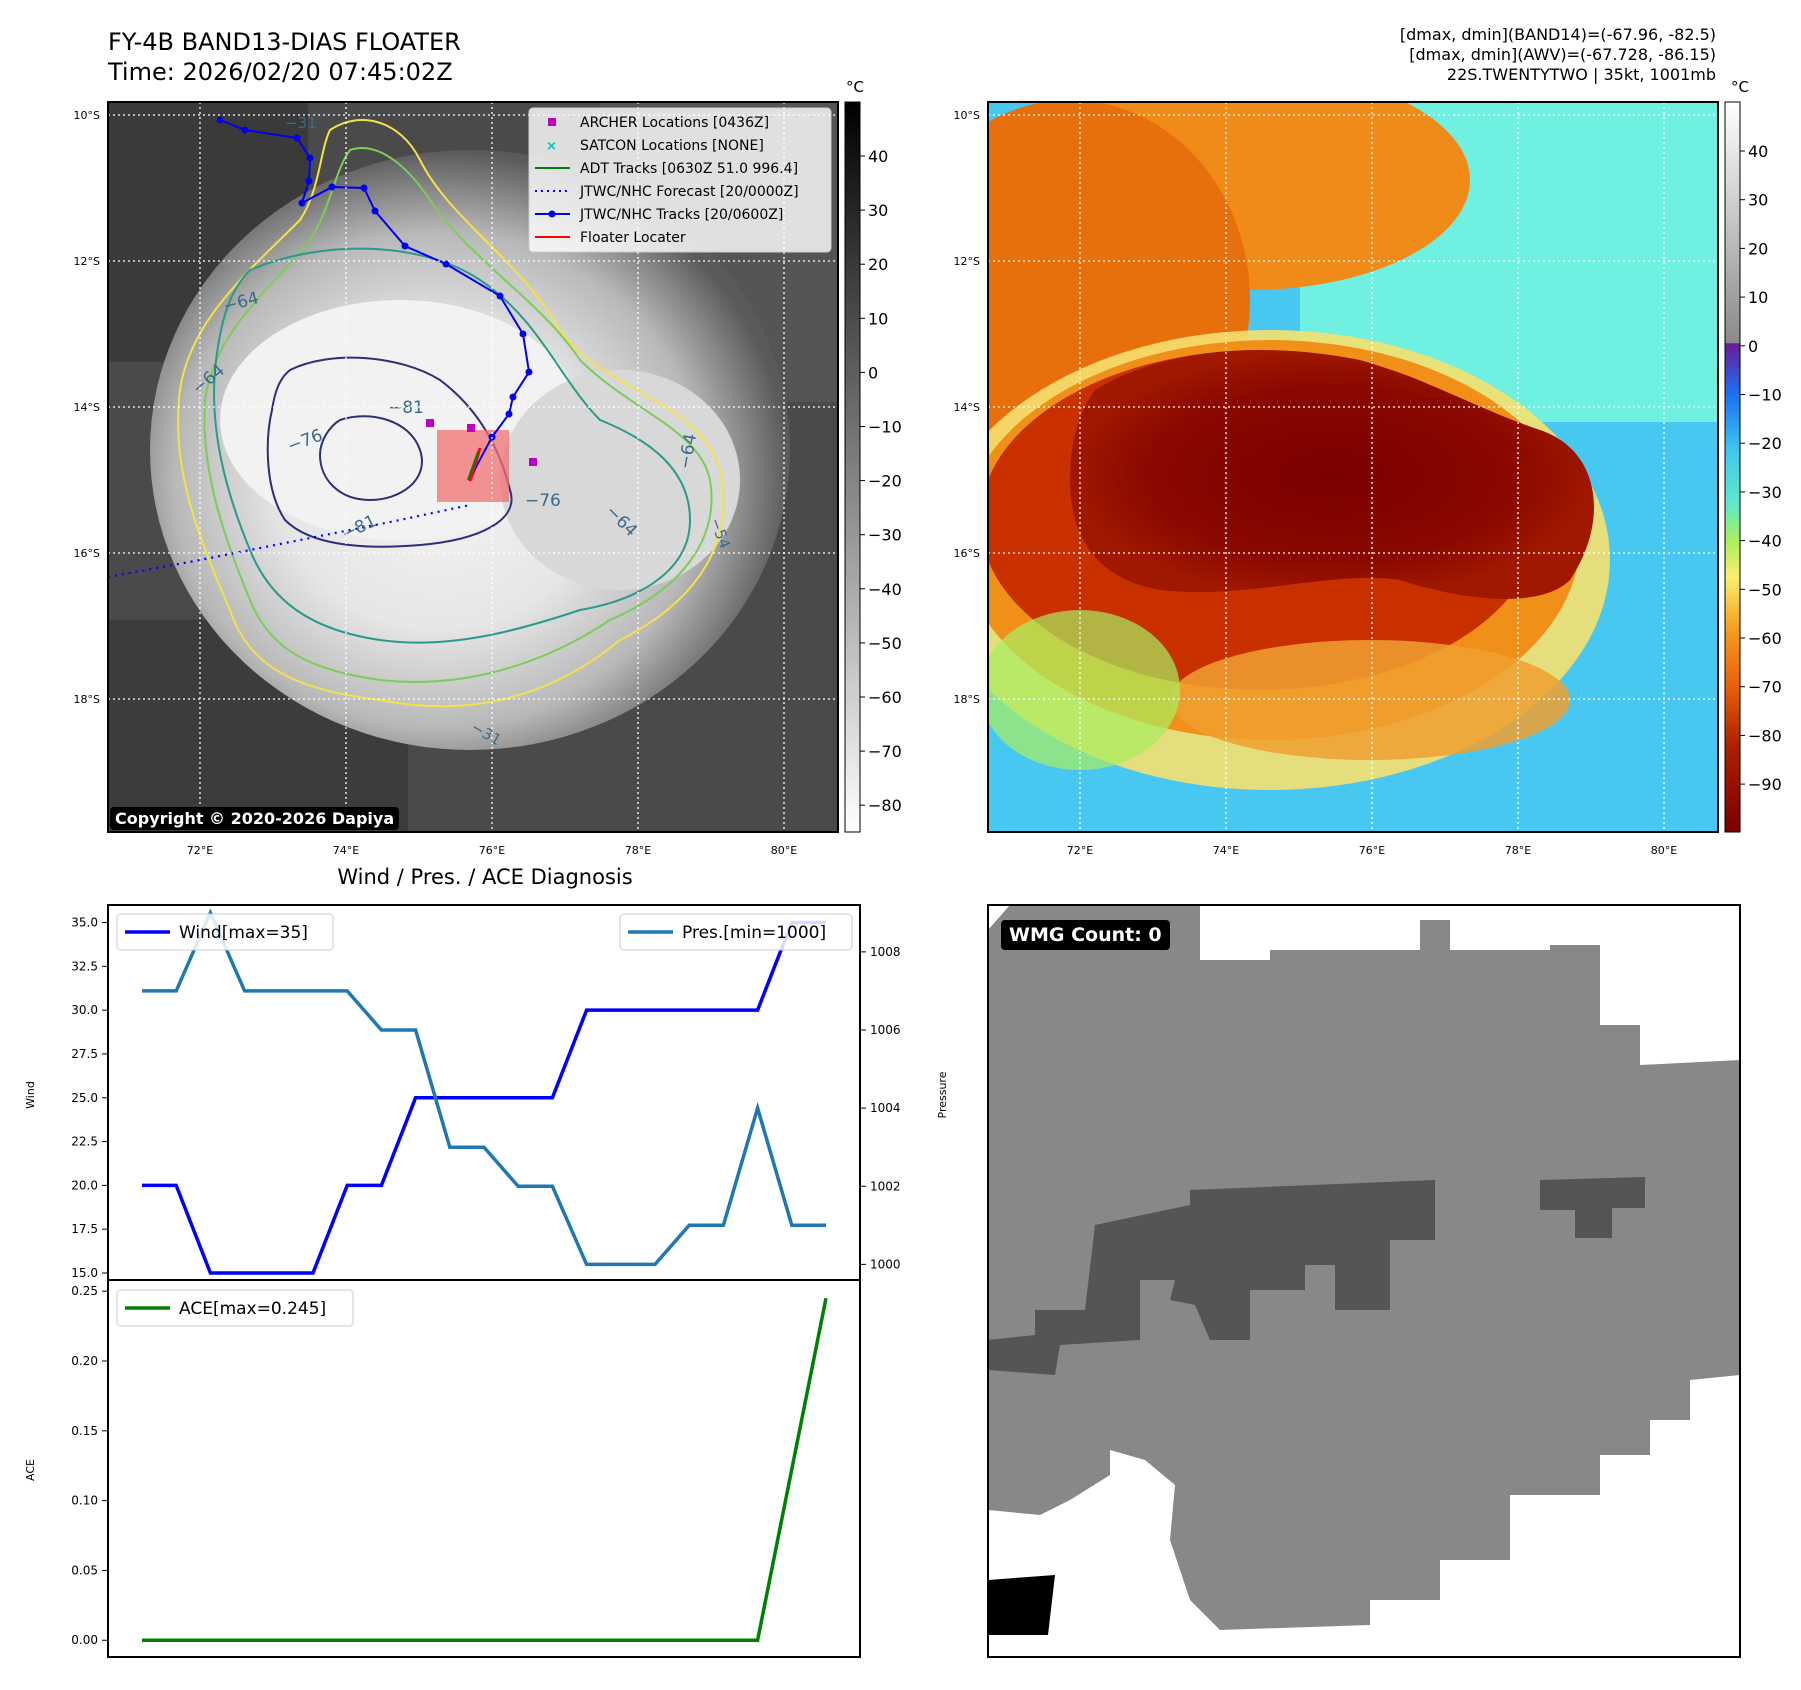 The image size is (1801, 1690). I want to click on wmg-count-badge: WMG Count: 0, so click(1085, 935).